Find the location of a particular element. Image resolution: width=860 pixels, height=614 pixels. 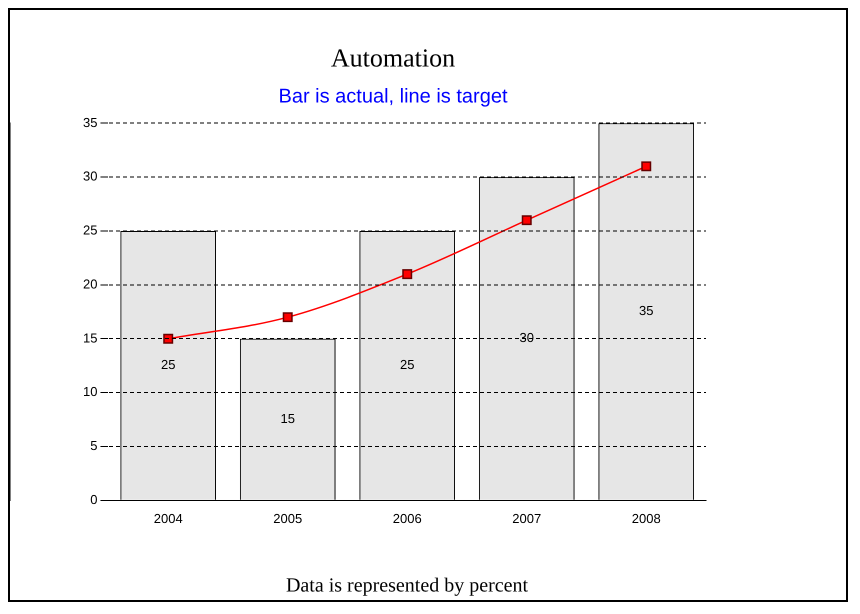

data-label: 35 is located at coordinates (646, 310).